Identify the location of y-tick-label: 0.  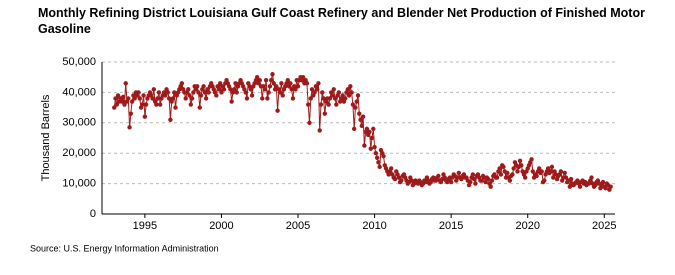
(93, 214).